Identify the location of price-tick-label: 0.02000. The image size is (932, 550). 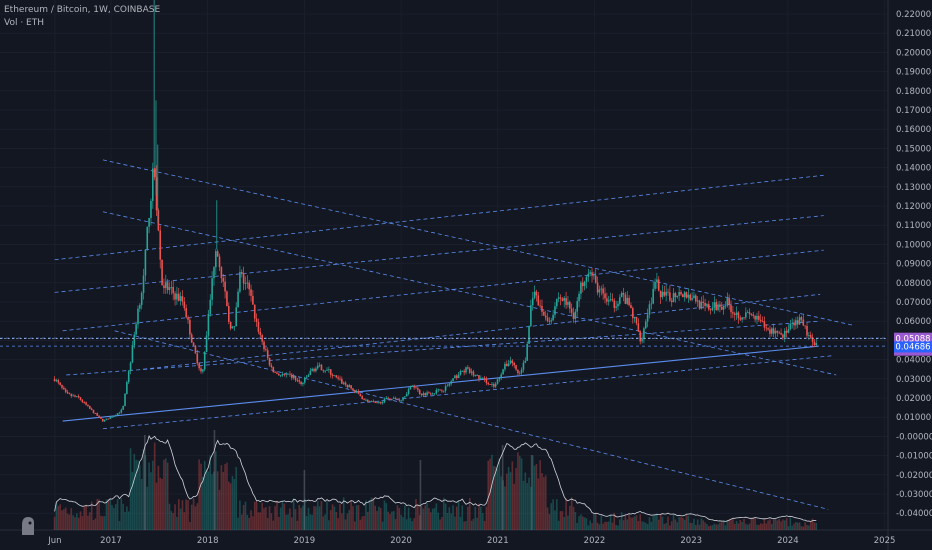
(913, 399).